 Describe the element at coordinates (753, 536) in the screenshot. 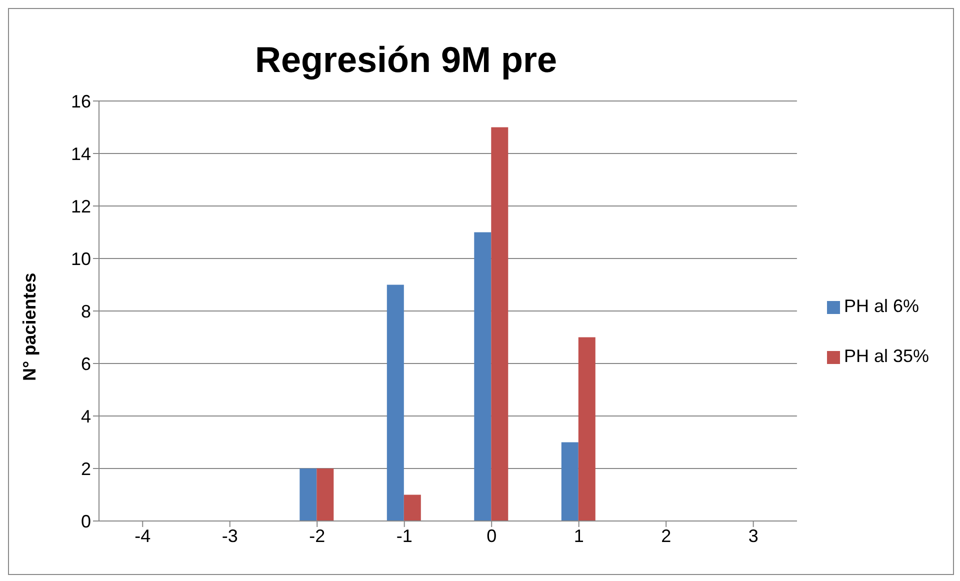

I see `x-tick-label: 3` at that location.